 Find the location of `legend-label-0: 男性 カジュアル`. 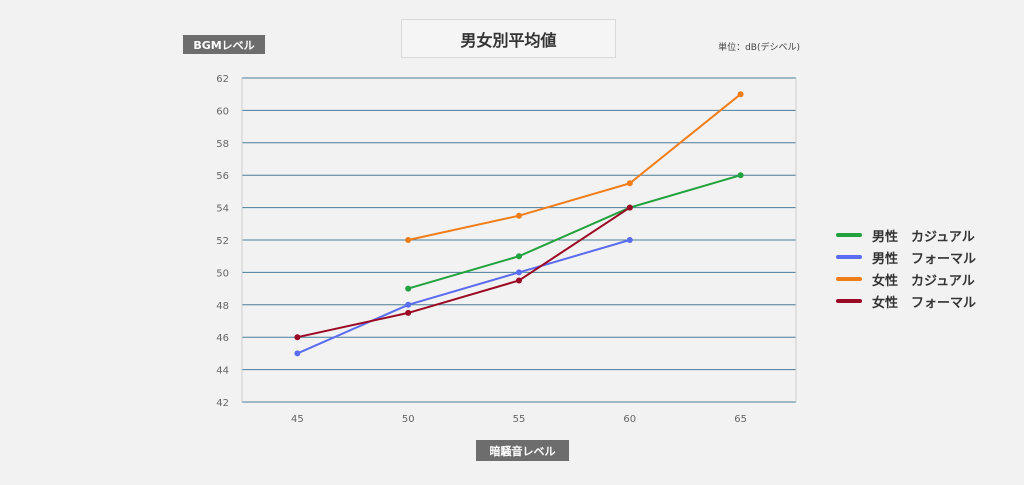

legend-label-0: 男性 カジュアル is located at coordinates (923, 237).